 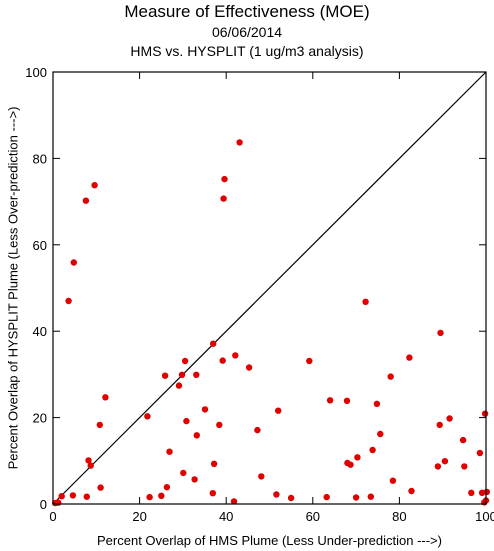 I want to click on y-tick-label: 60, so click(x=40, y=245).